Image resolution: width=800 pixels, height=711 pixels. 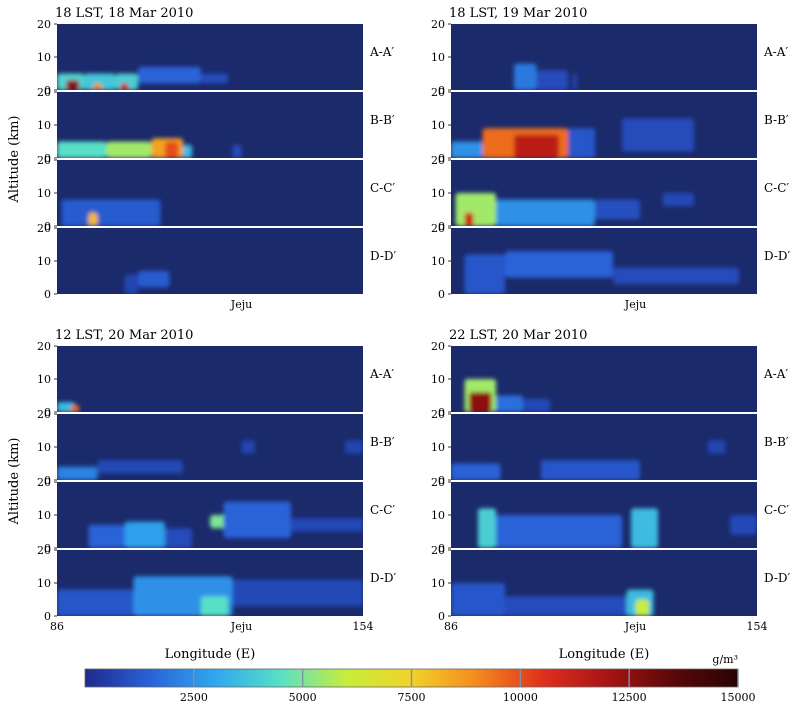 I want to click on colorbar-tick-label: 15000, so click(x=738, y=697).